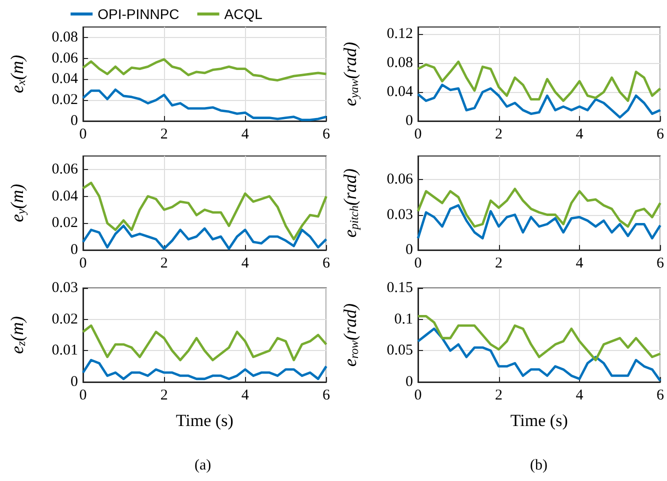  What do you see at coordinates (350, 203) in the screenshot?
I see `y-axis-title: epitch(rad)` at bounding box center [350, 203].